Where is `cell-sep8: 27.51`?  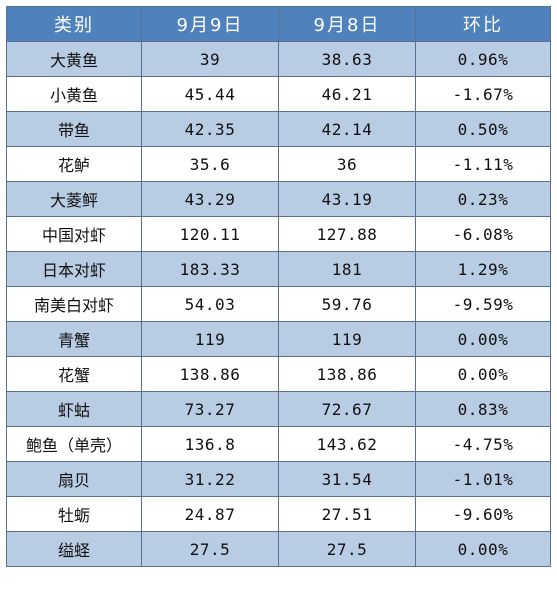
cell-sep8: 27.51 is located at coordinates (347, 514).